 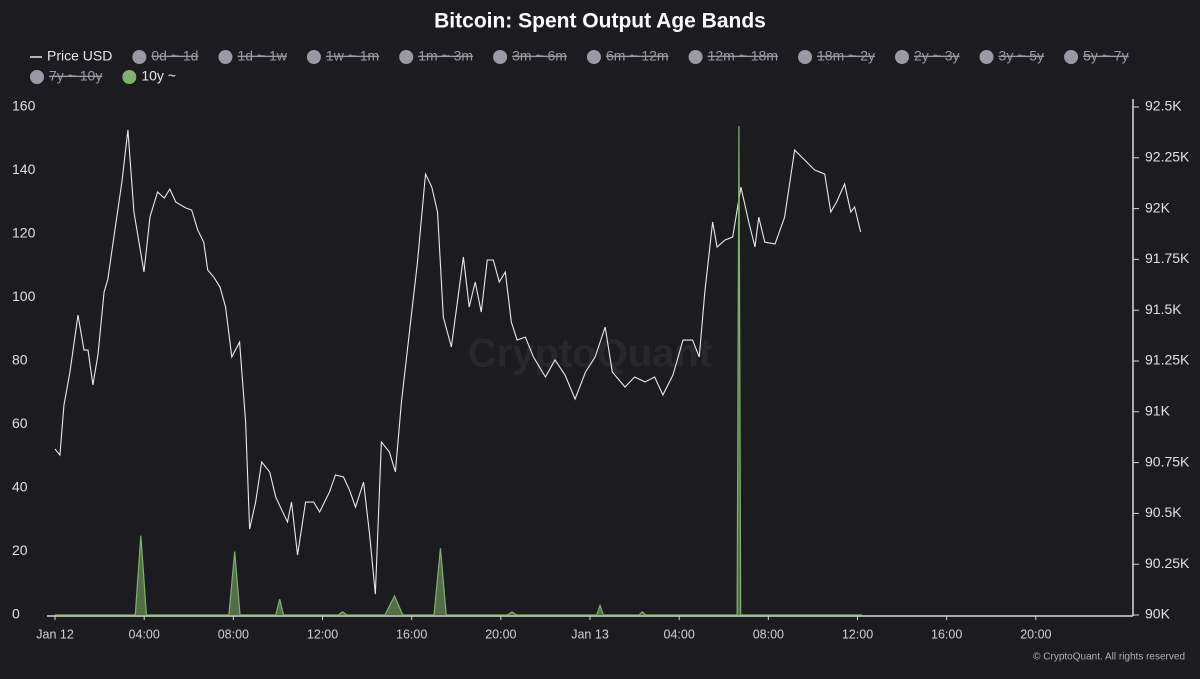 I want to click on y-tick-label: 140, so click(x=24, y=169).